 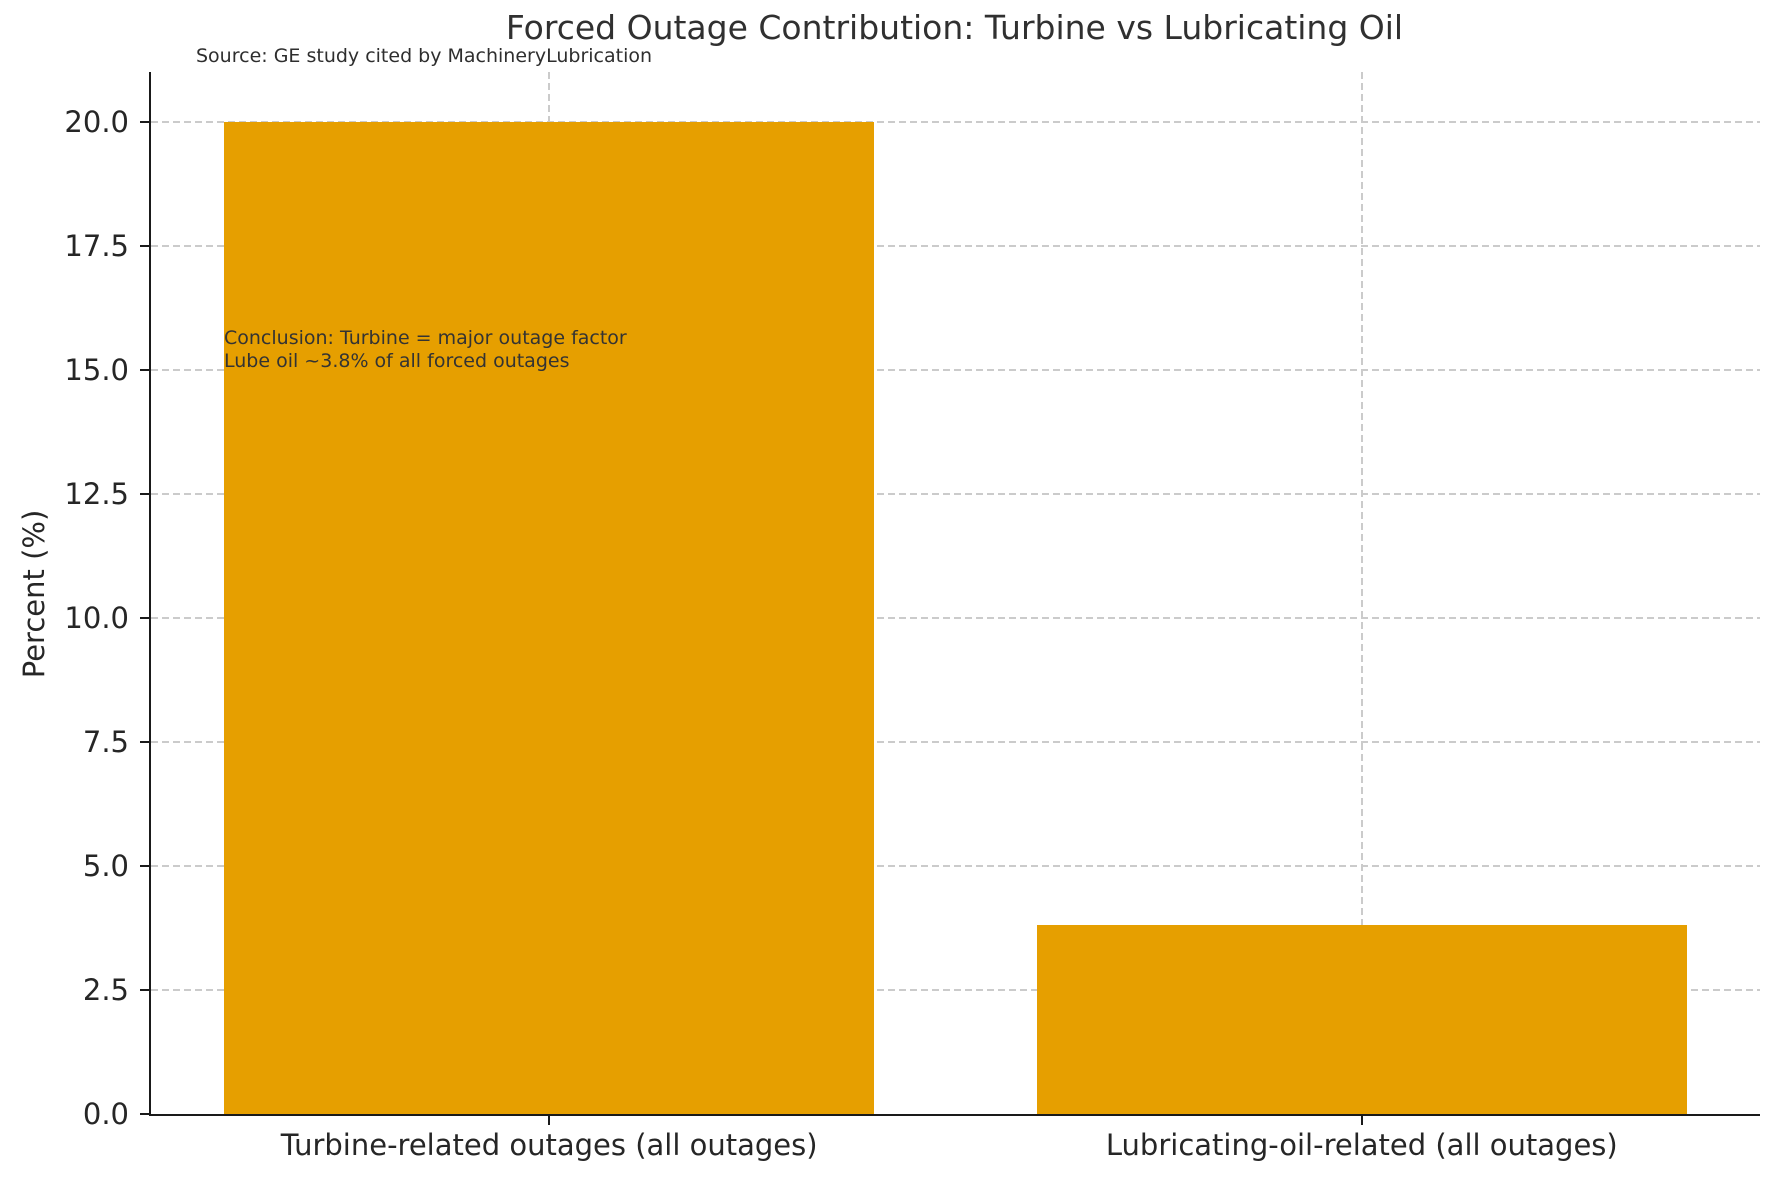 What do you see at coordinates (397, 361) in the screenshot?
I see `annotation-line-2: Lube oil ~3.8% of all forced outages` at bounding box center [397, 361].